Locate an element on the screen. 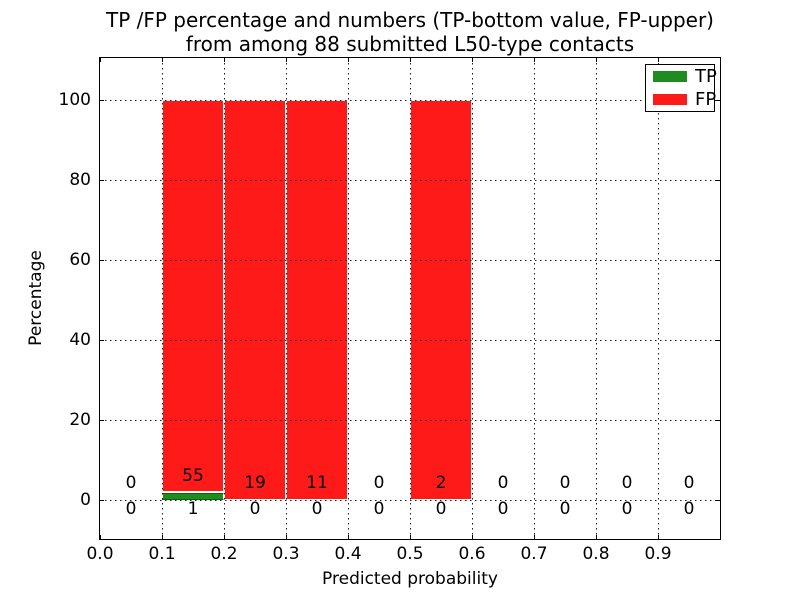 This screenshot has height=600, width=800. y-tick-label: 40 is located at coordinates (80, 340).